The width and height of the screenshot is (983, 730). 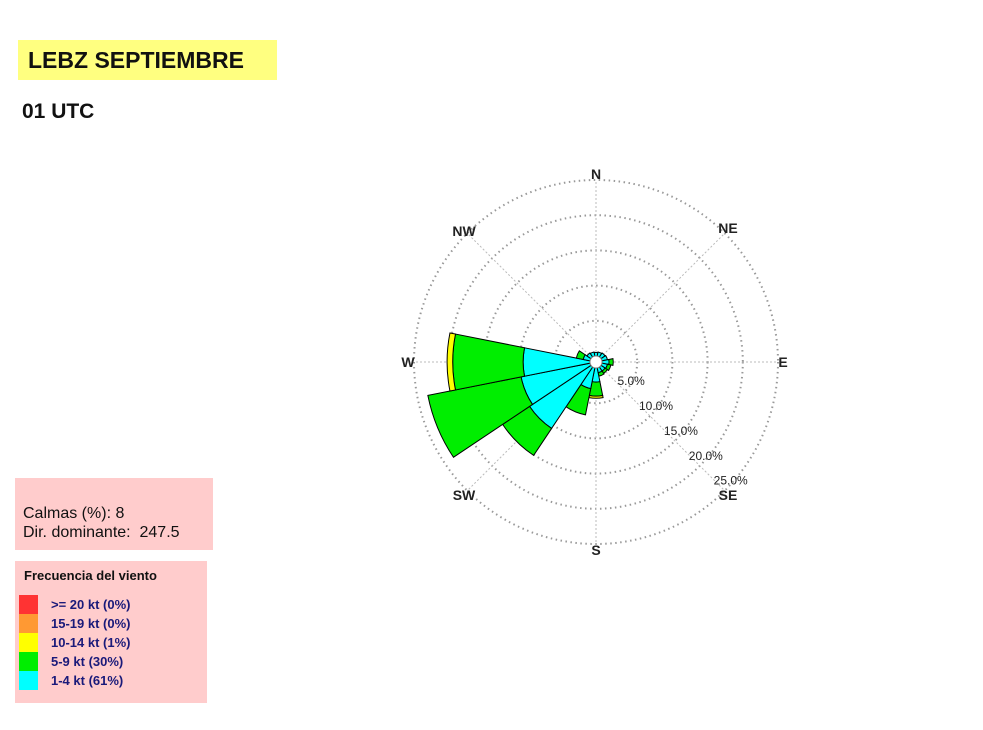 I want to click on legend-title: Frecuencia del viento, so click(x=90, y=575).